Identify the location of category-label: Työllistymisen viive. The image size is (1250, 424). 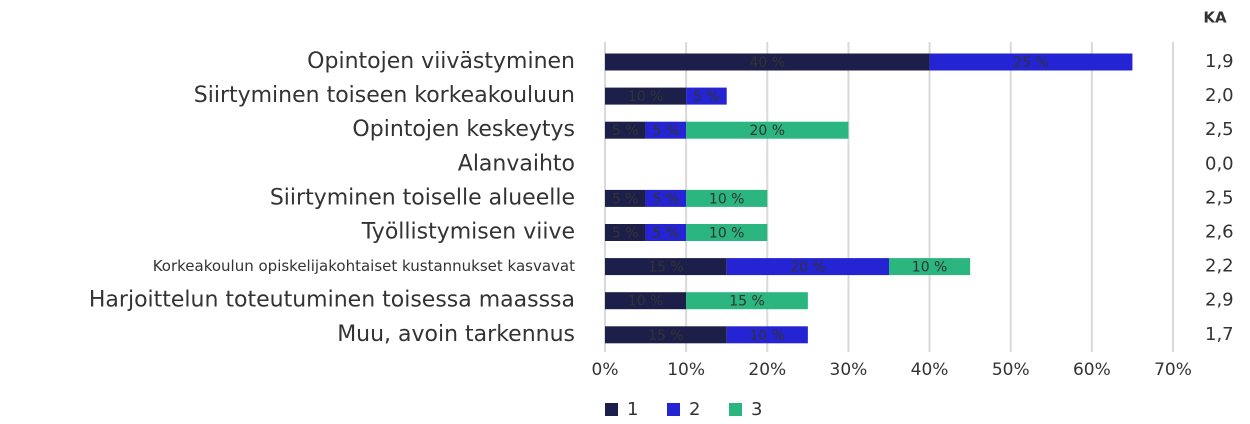
(468, 232).